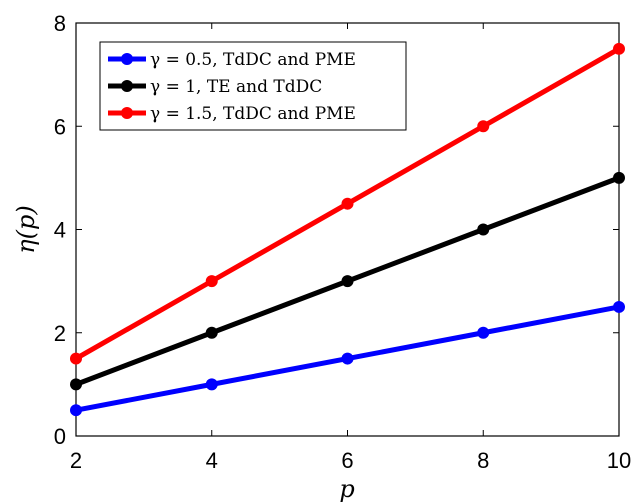 This screenshot has width=632, height=504. Describe the element at coordinates (60, 230) in the screenshot. I see `y-tick-label: 4` at that location.